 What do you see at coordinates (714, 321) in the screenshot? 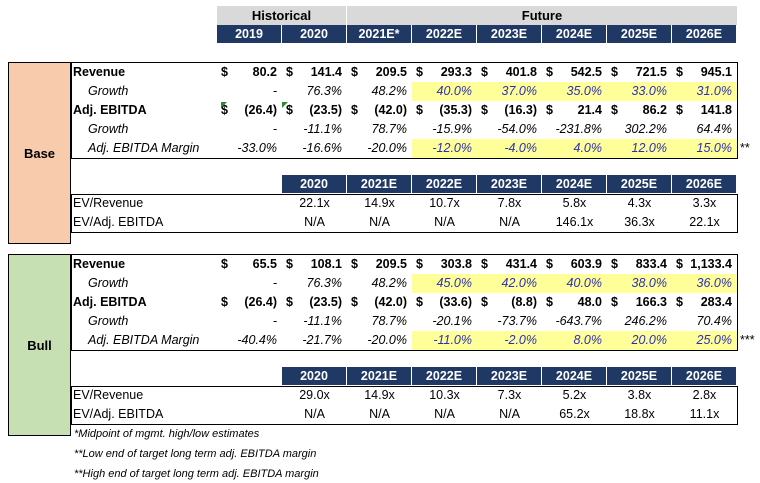
I see `value-text: 70.4%` at bounding box center [714, 321].